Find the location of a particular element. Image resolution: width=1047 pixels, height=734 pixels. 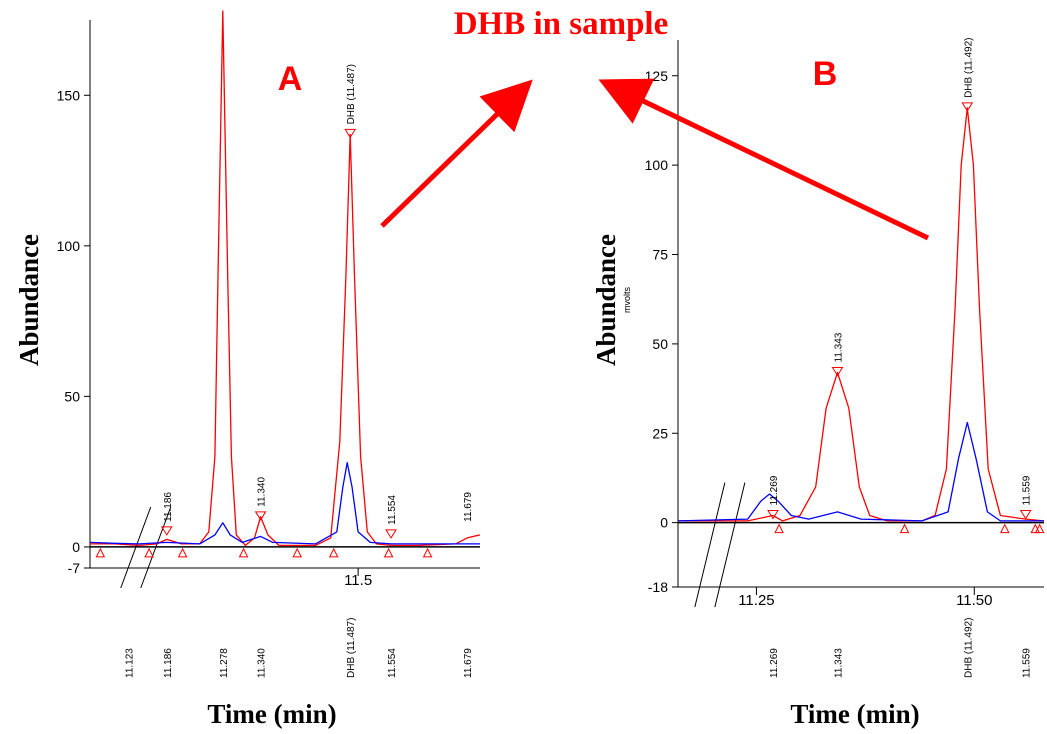

b-x-tick-label: 11.50 is located at coordinates (974, 600).